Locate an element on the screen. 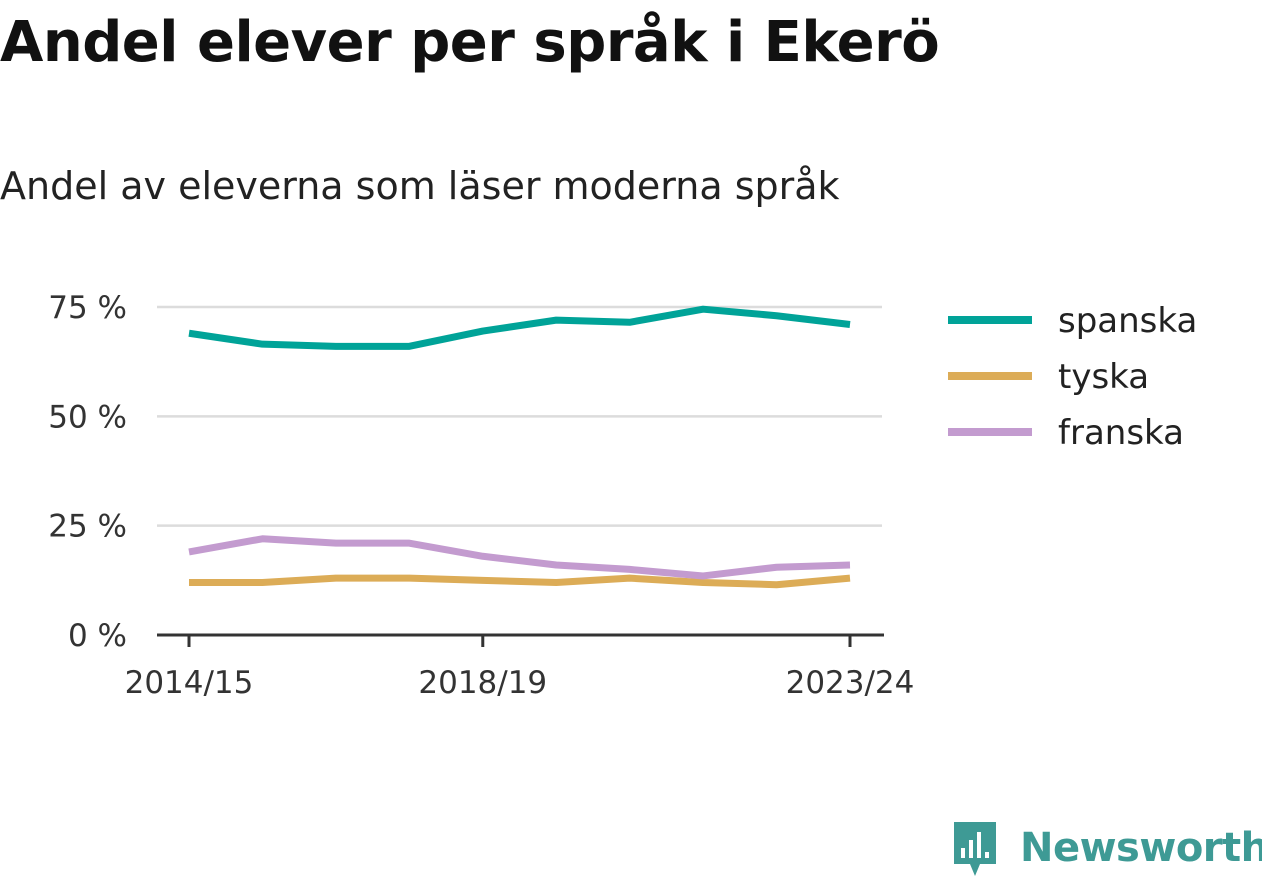 The width and height of the screenshot is (1262, 879). x-tick-label: 2018/19 is located at coordinates (482, 683).